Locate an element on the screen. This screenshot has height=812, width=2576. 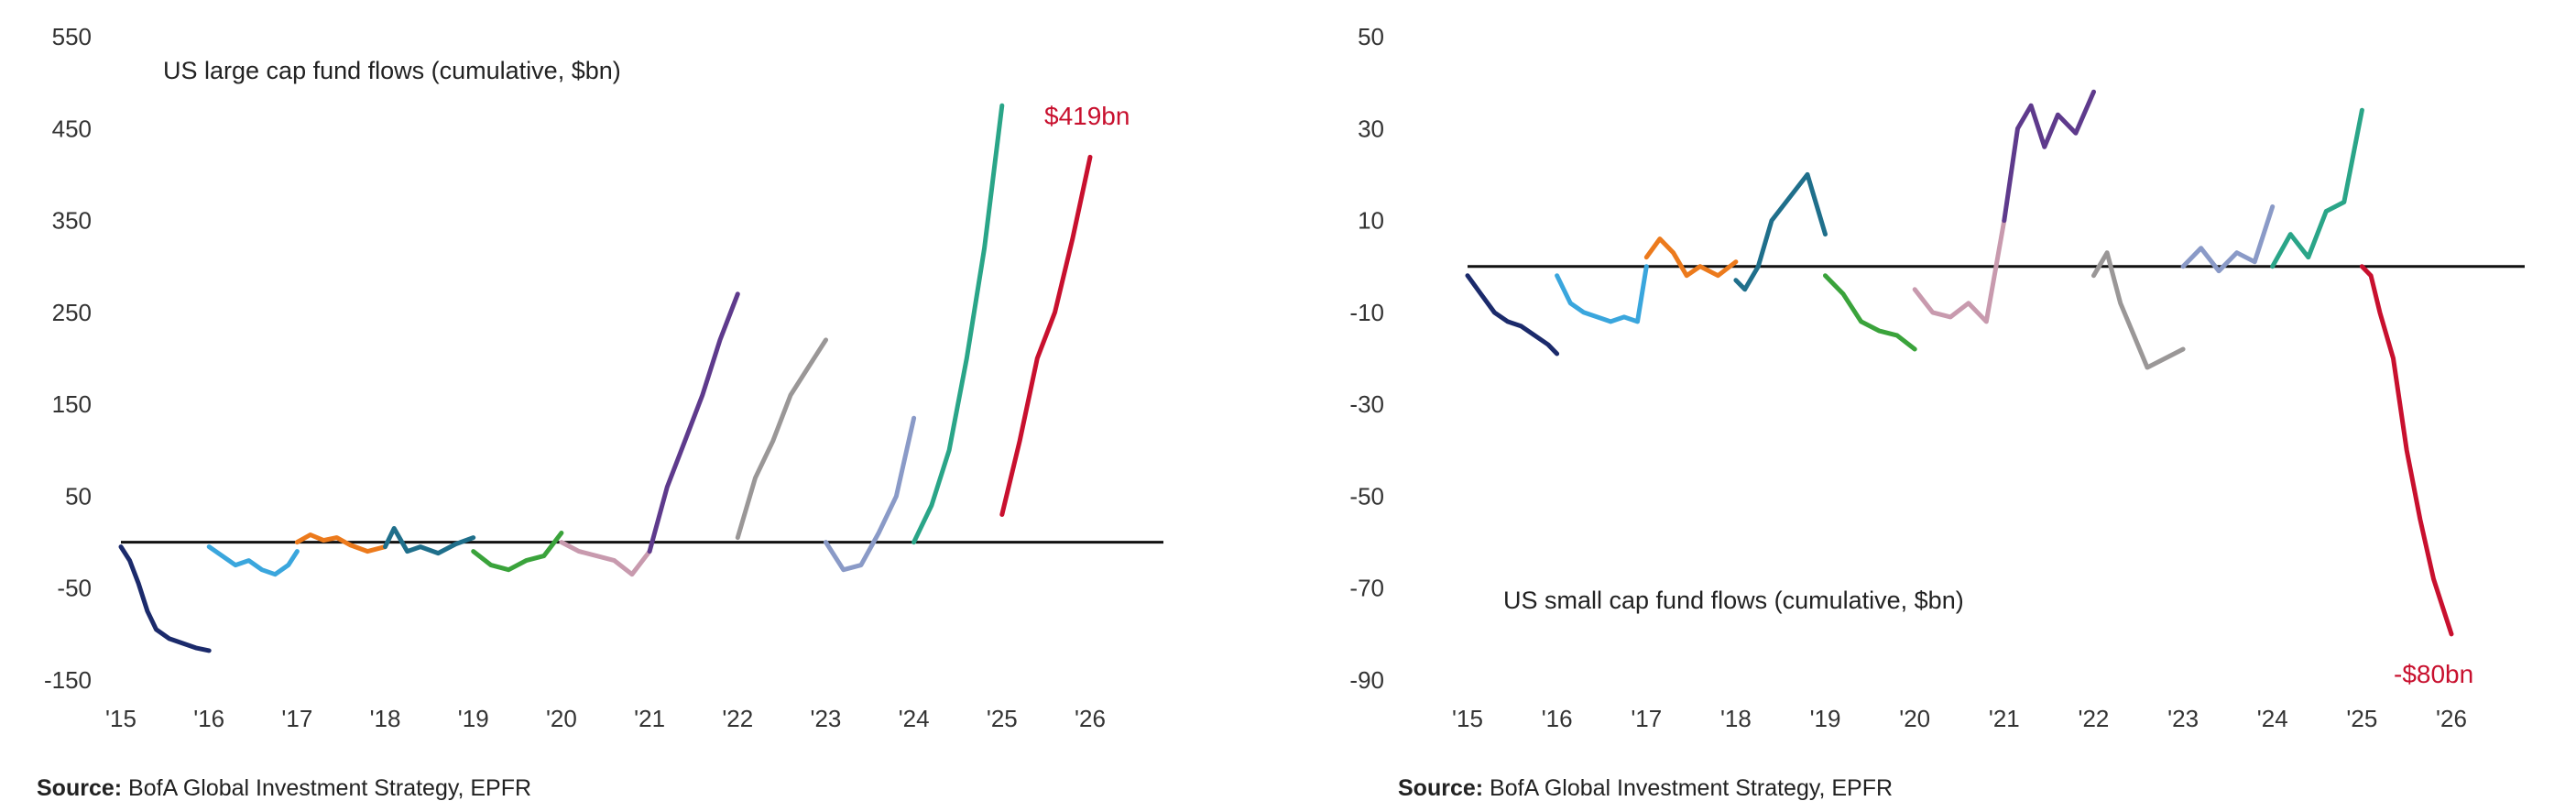
y-tick-label: 30 is located at coordinates (1371, 128).